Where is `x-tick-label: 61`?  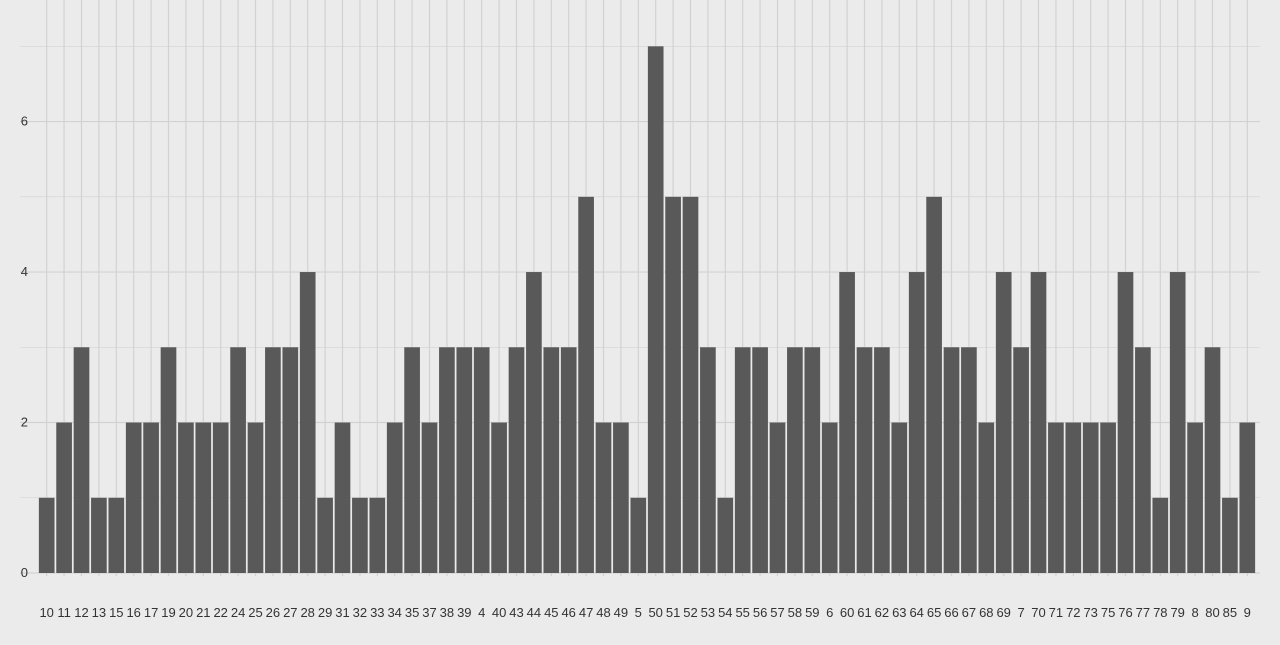 x-tick-label: 61 is located at coordinates (864, 612).